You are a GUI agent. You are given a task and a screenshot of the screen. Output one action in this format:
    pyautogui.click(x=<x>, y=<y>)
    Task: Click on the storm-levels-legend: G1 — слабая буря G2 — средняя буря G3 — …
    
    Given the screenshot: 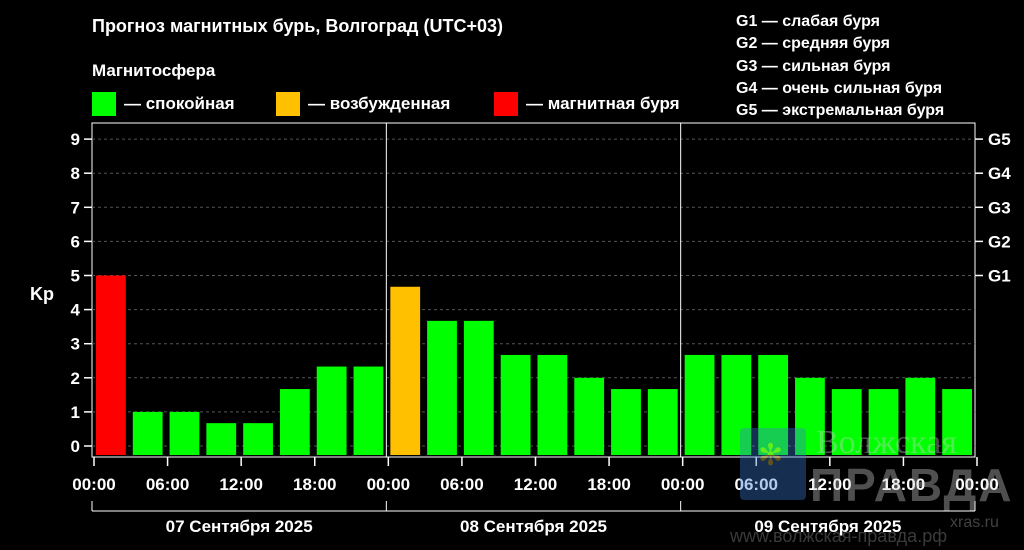 What is the action you would take?
    pyautogui.click(x=840, y=66)
    